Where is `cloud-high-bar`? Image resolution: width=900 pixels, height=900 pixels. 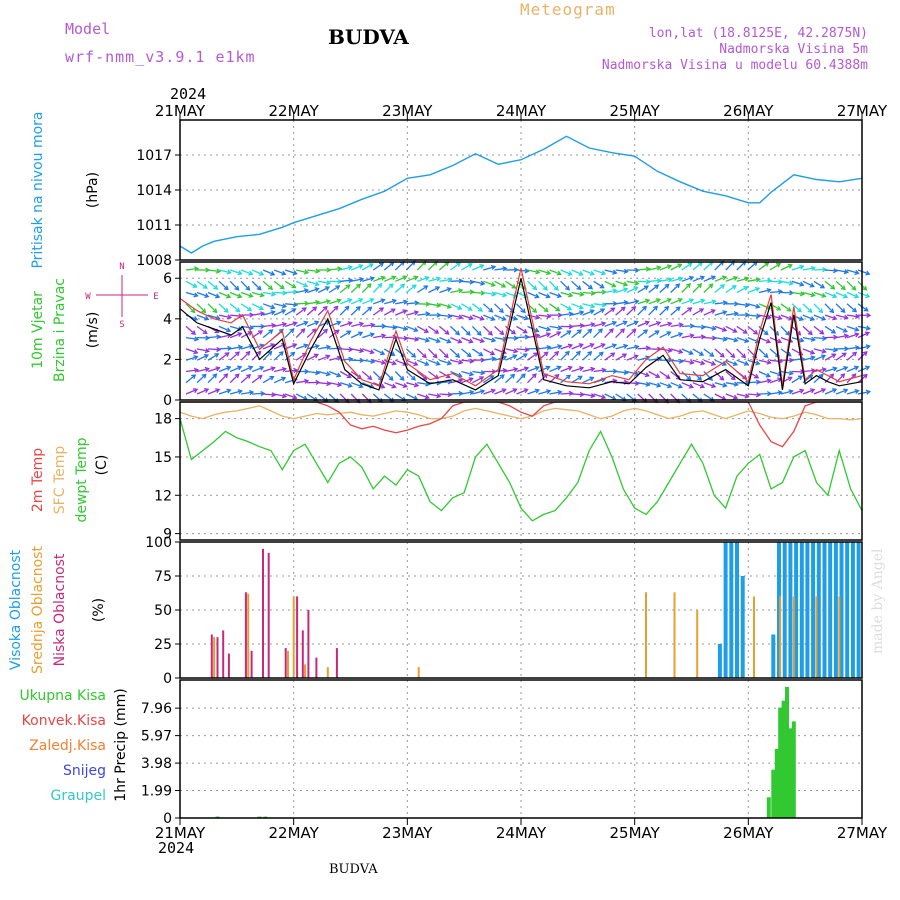 cloud-high-bar is located at coordinates (725, 610).